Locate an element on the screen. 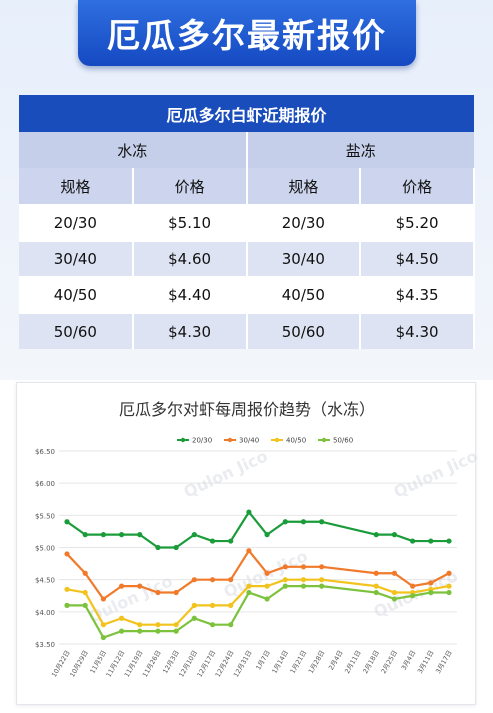 This screenshot has width=493, height=713. cell-price: $4.50 is located at coordinates (417, 259).